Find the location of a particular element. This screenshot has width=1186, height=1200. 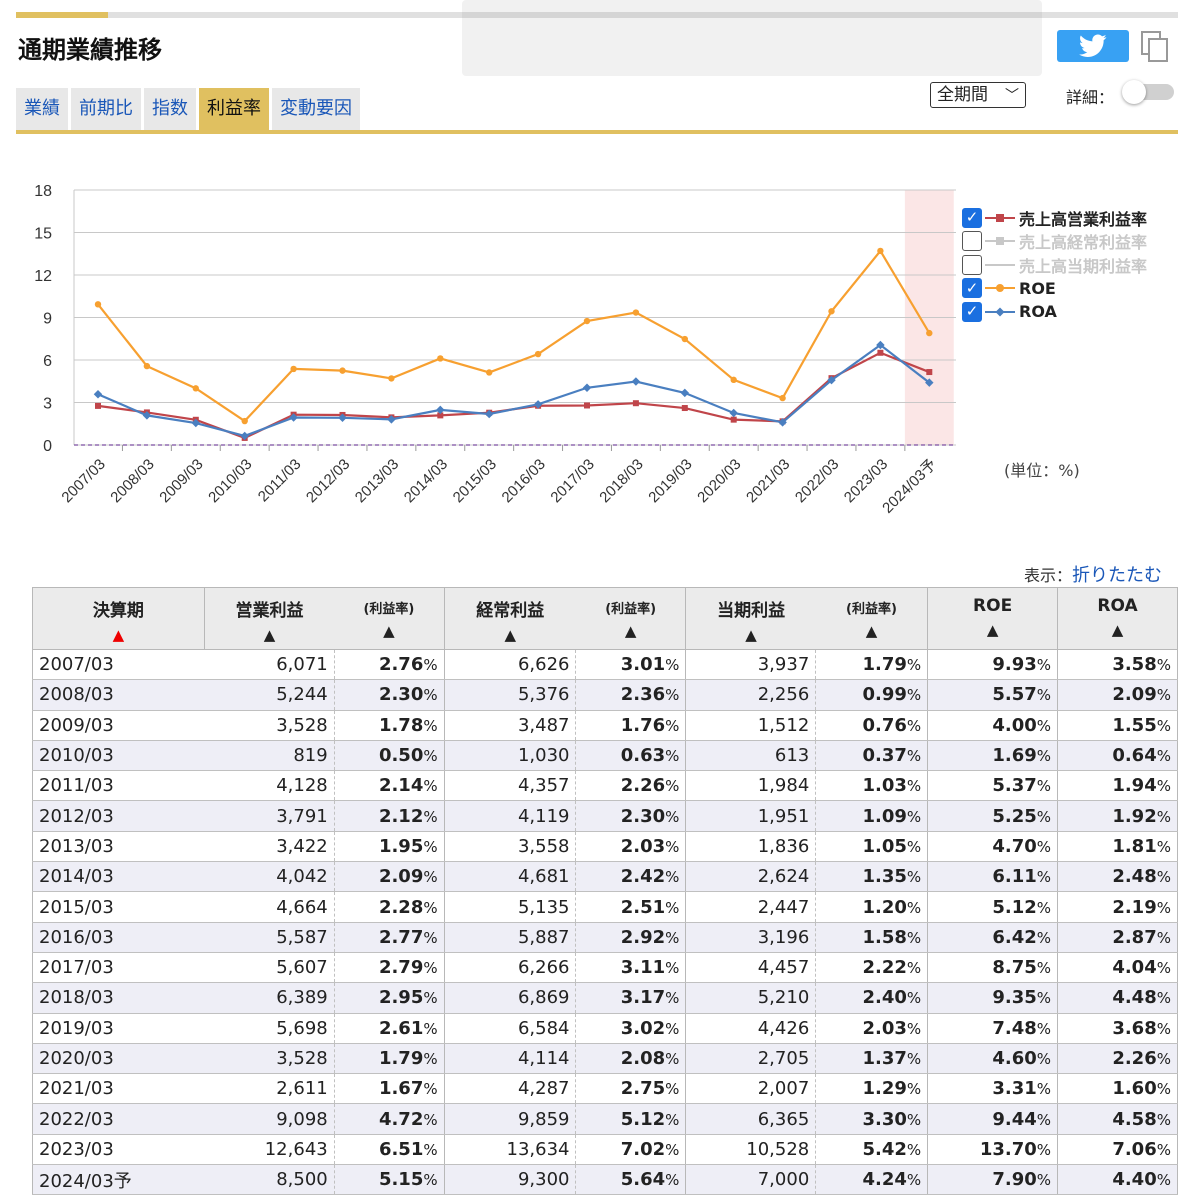

cell-value: 2.51 is located at coordinates (643, 907).